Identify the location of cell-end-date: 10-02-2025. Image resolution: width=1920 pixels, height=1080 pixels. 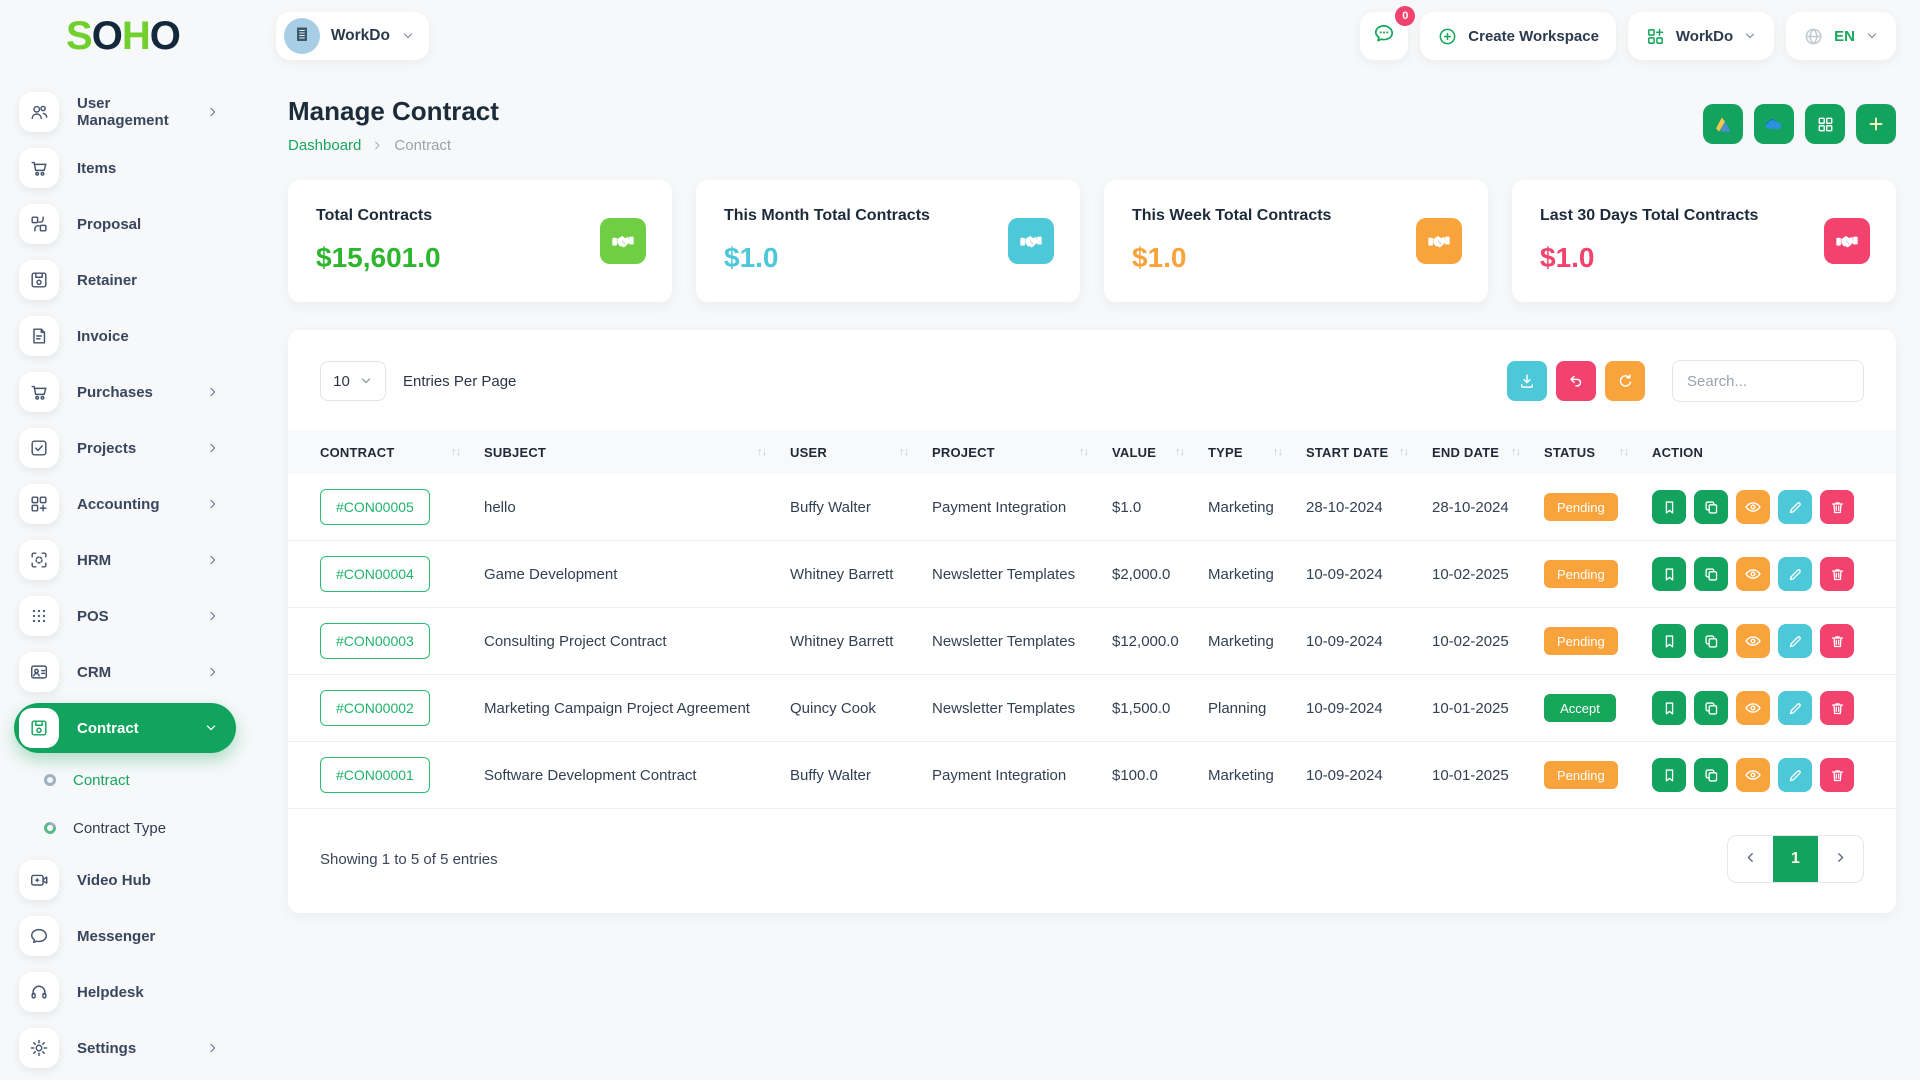
(1470, 574).